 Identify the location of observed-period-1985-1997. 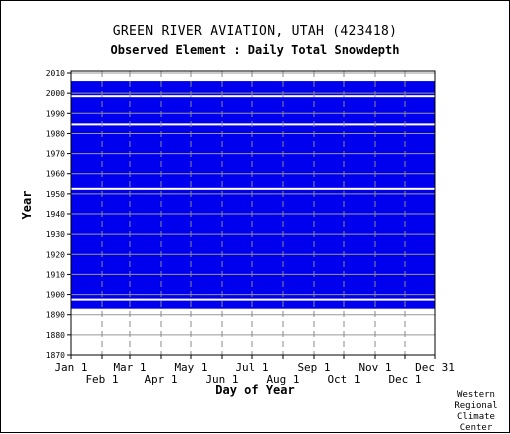
(253, 110).